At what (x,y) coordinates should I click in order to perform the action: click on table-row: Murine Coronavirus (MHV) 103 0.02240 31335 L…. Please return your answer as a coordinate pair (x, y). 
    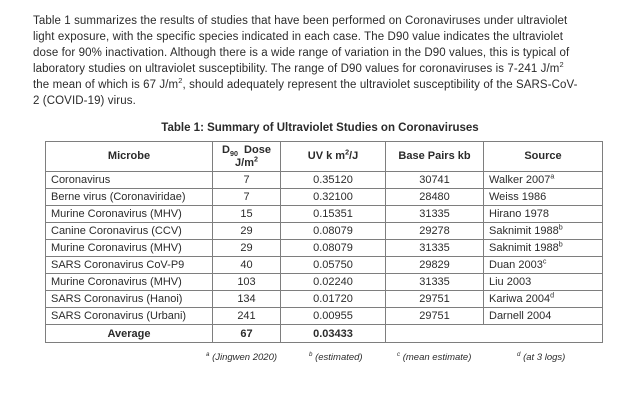
    Looking at the image, I should click on (324, 282).